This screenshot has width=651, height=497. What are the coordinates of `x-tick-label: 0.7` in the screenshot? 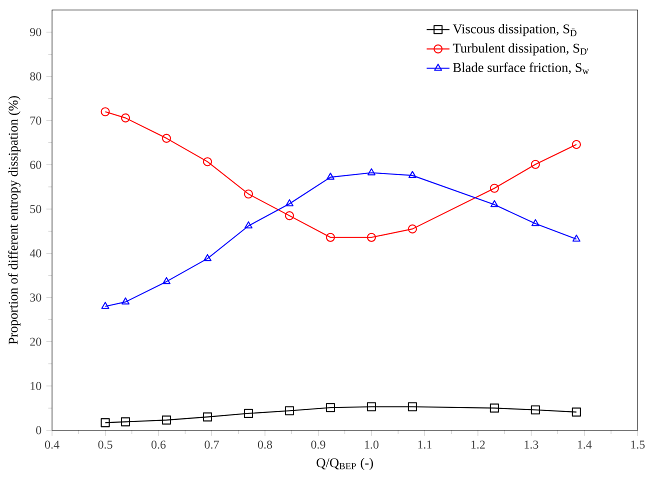 It's located at (211, 444).